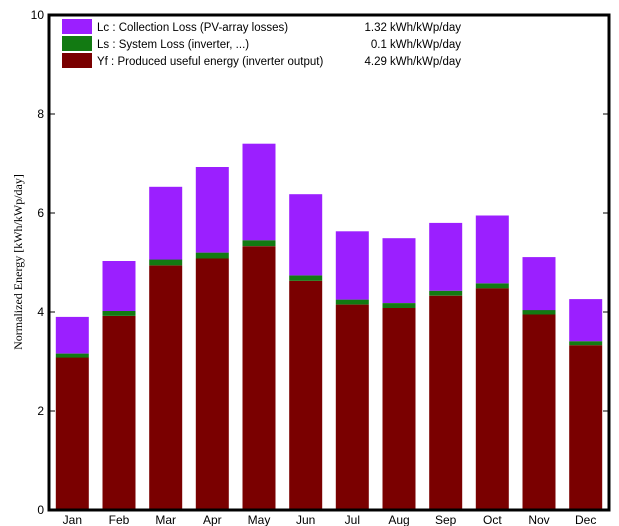  What do you see at coordinates (18, 262) in the screenshot?
I see `y-axis-label: Normalized Energy [kWh/kWp/day]` at bounding box center [18, 262].